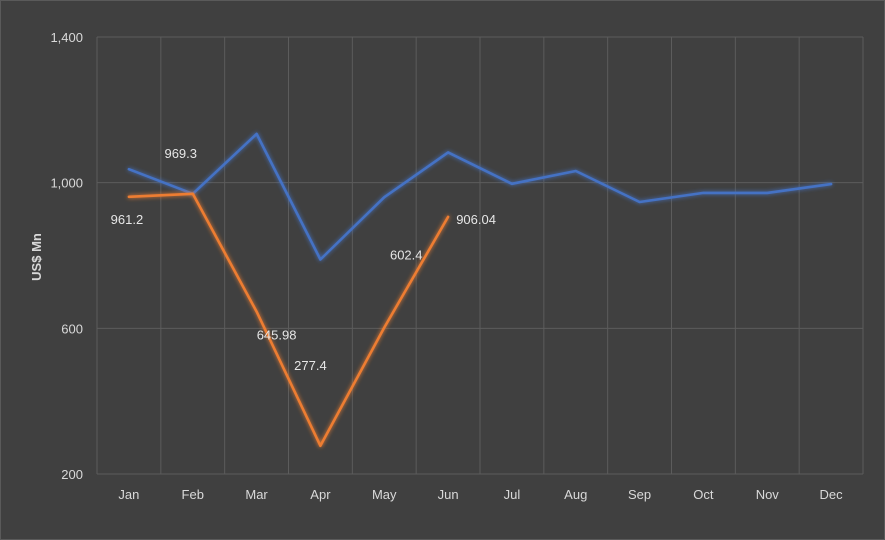 This screenshot has height=540, width=885. I want to click on x-tick-label: Sep, so click(639, 494).